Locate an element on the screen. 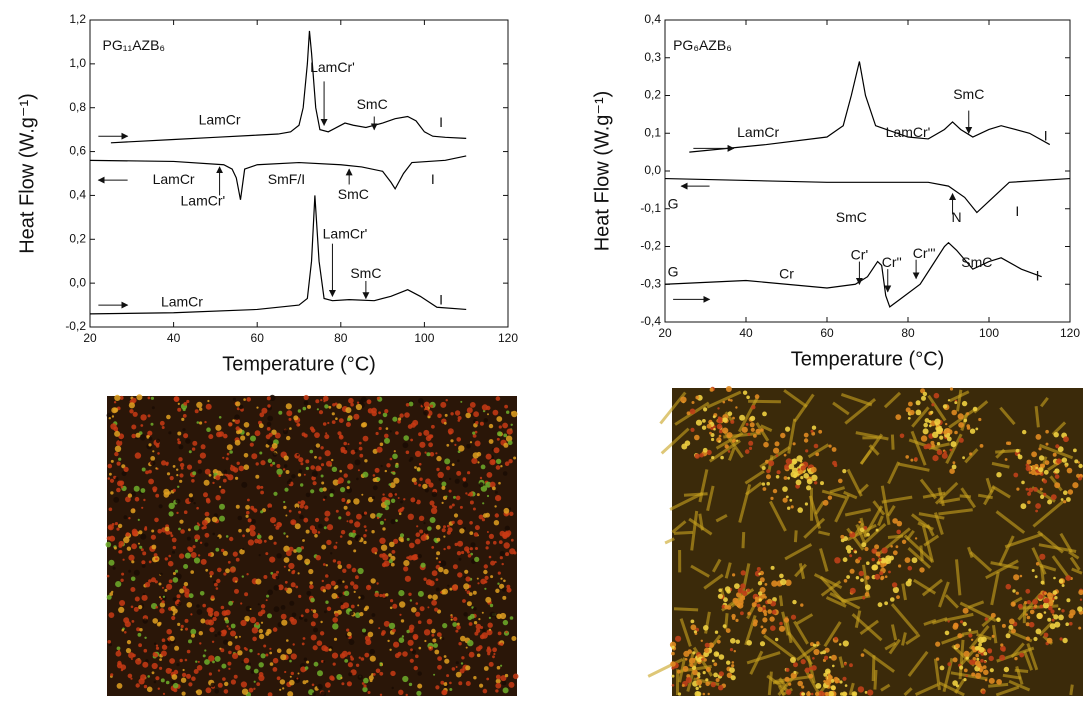  x-tick-label: 120 is located at coordinates (1070, 333).